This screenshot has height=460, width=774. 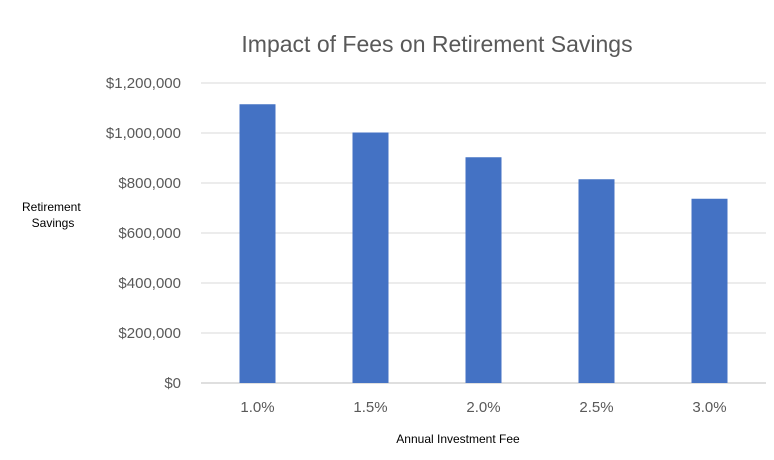 What do you see at coordinates (143, 133) in the screenshot?
I see `y-tick-label: $1,000,000` at bounding box center [143, 133].